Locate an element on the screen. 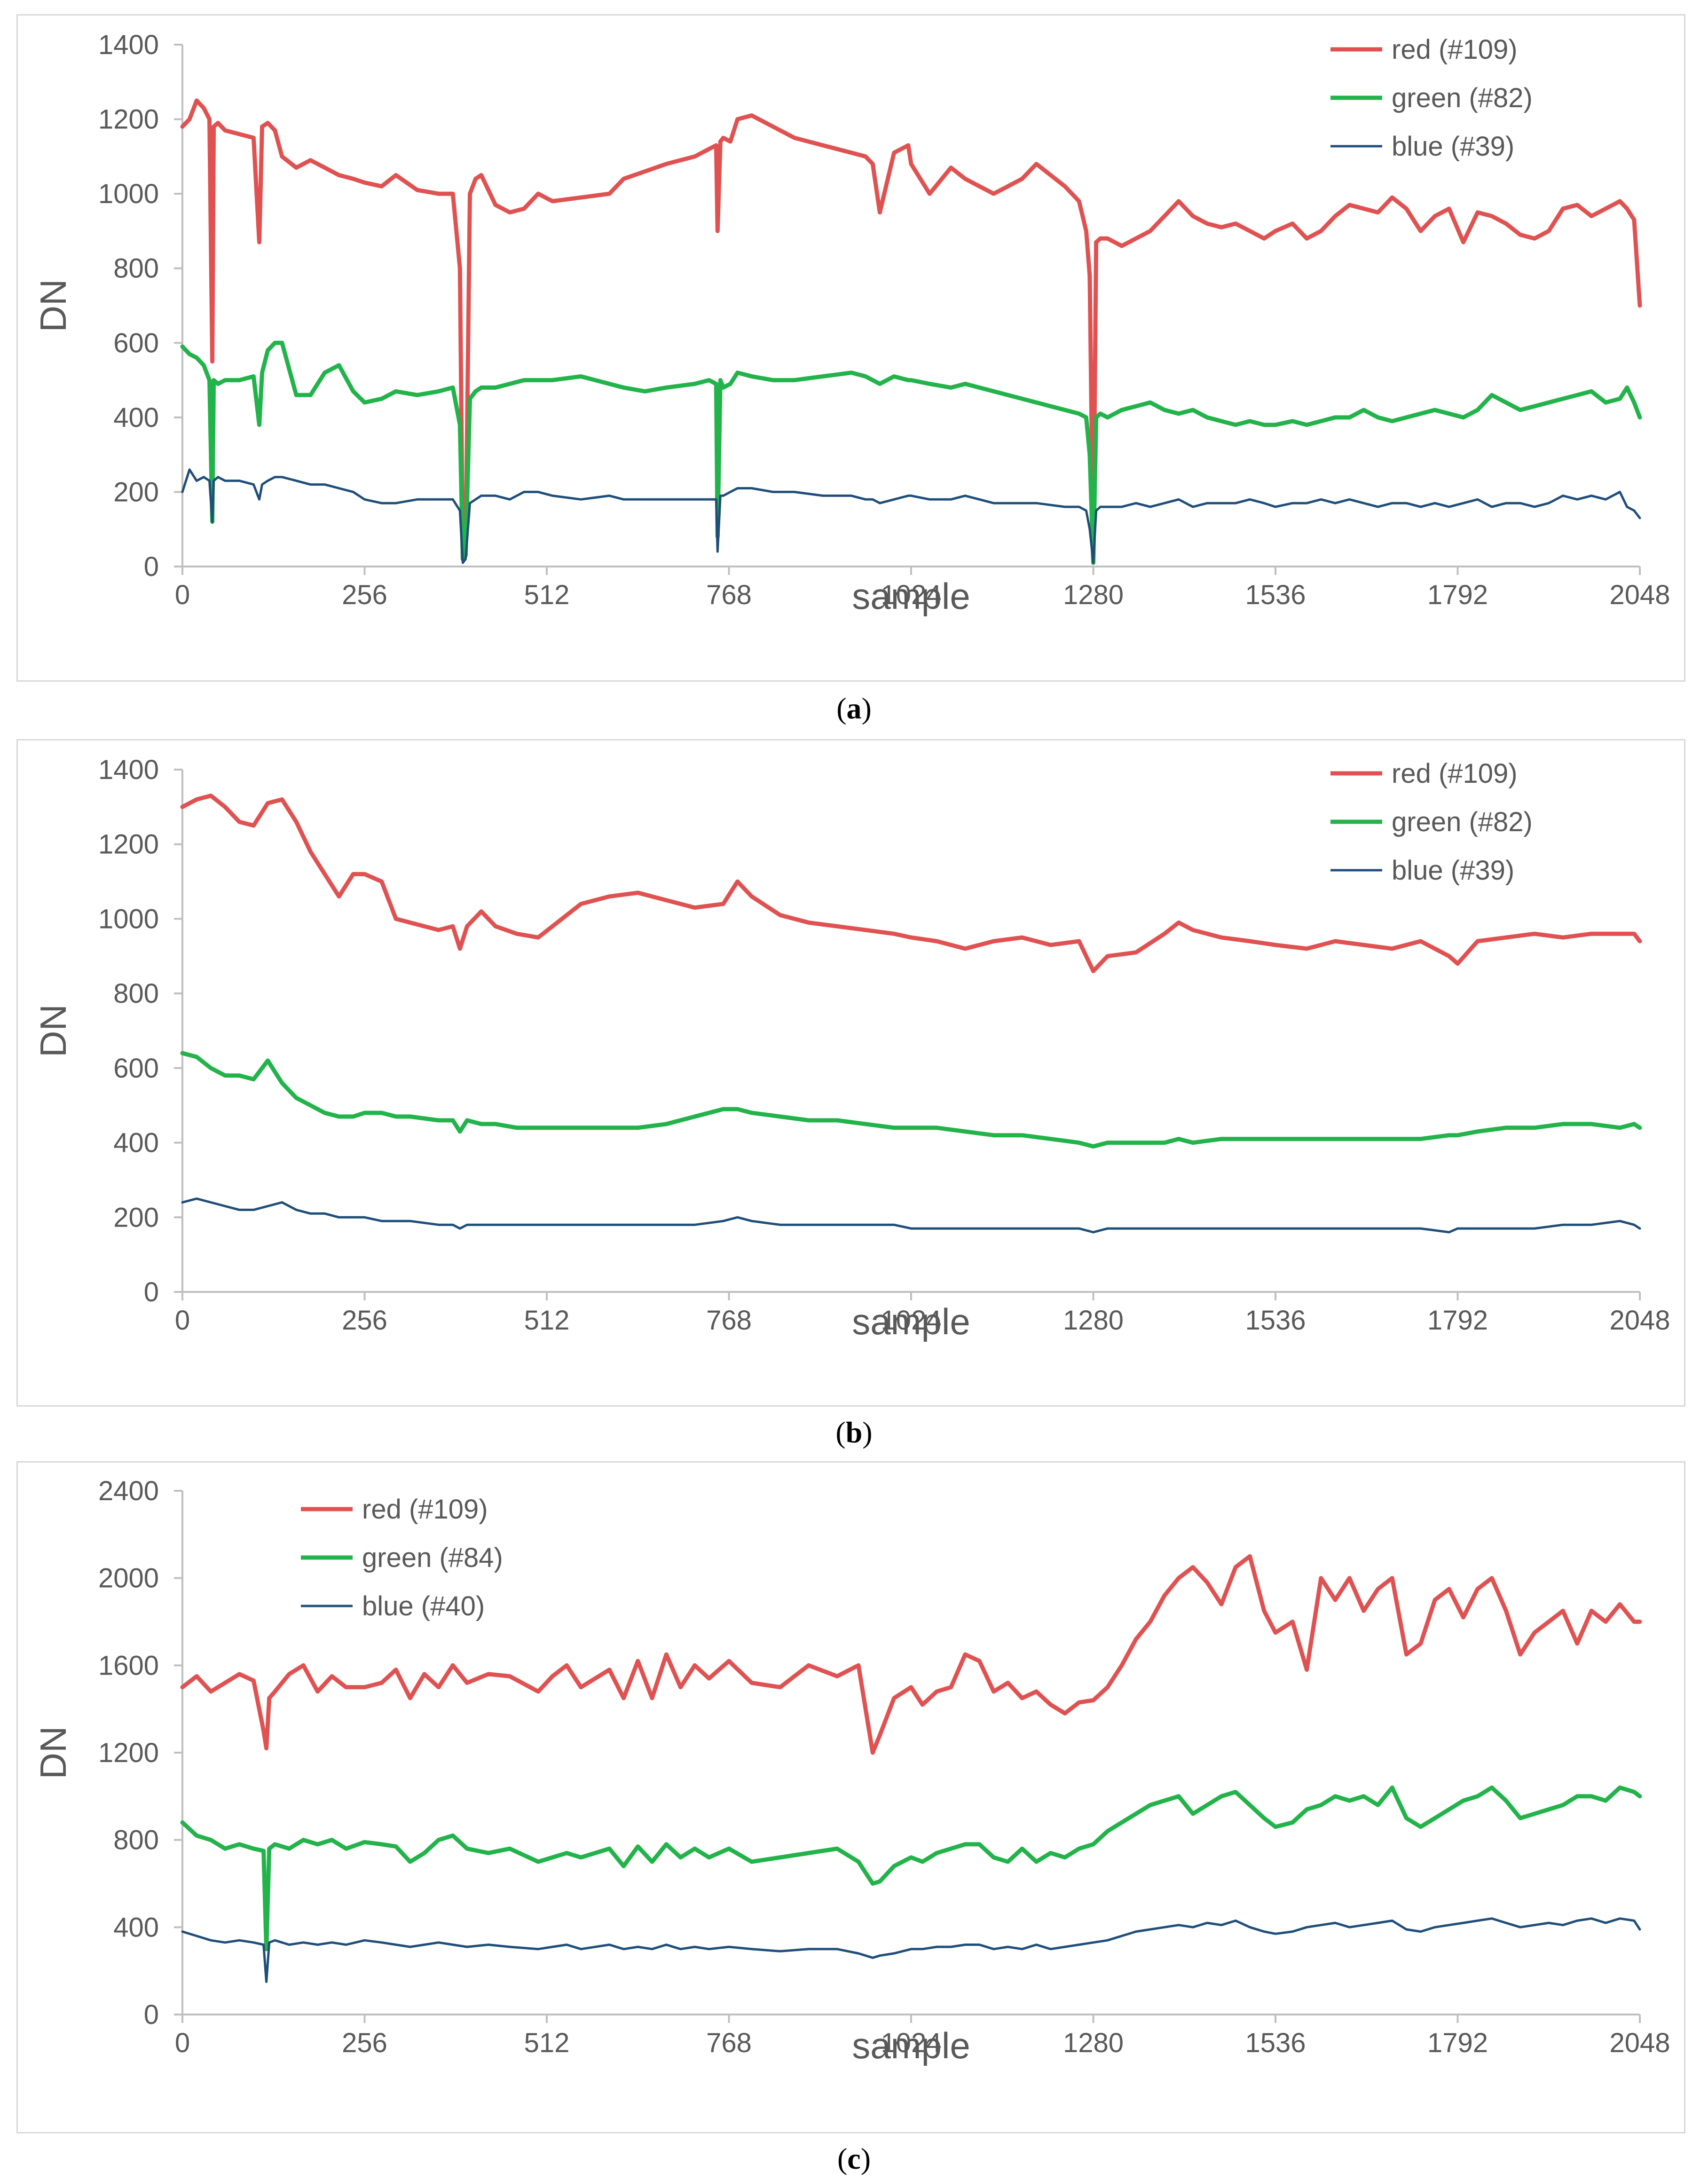  y-tick-label: 2400 is located at coordinates (128, 1491).